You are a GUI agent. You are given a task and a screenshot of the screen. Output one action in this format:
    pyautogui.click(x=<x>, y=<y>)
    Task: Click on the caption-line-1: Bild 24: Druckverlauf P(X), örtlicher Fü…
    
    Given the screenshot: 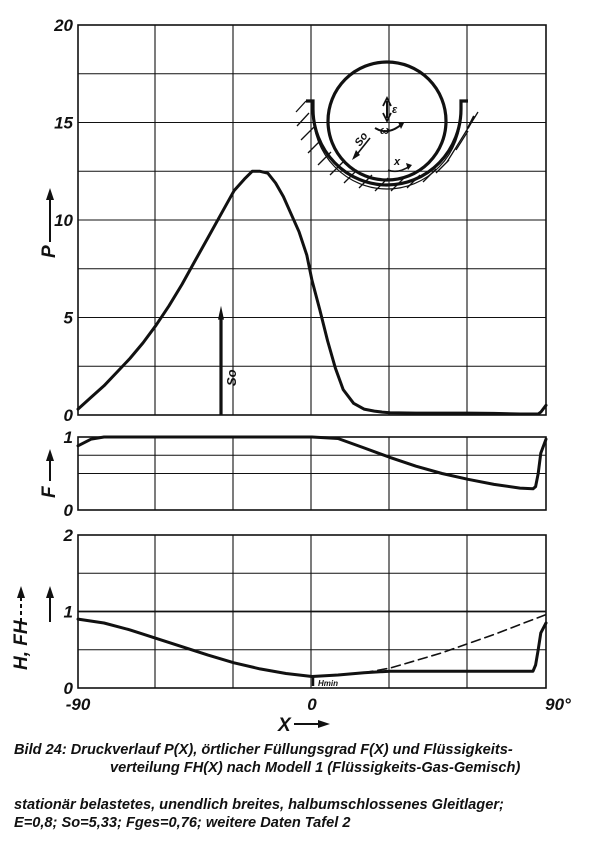 What is the action you would take?
    pyautogui.click(x=263, y=750)
    